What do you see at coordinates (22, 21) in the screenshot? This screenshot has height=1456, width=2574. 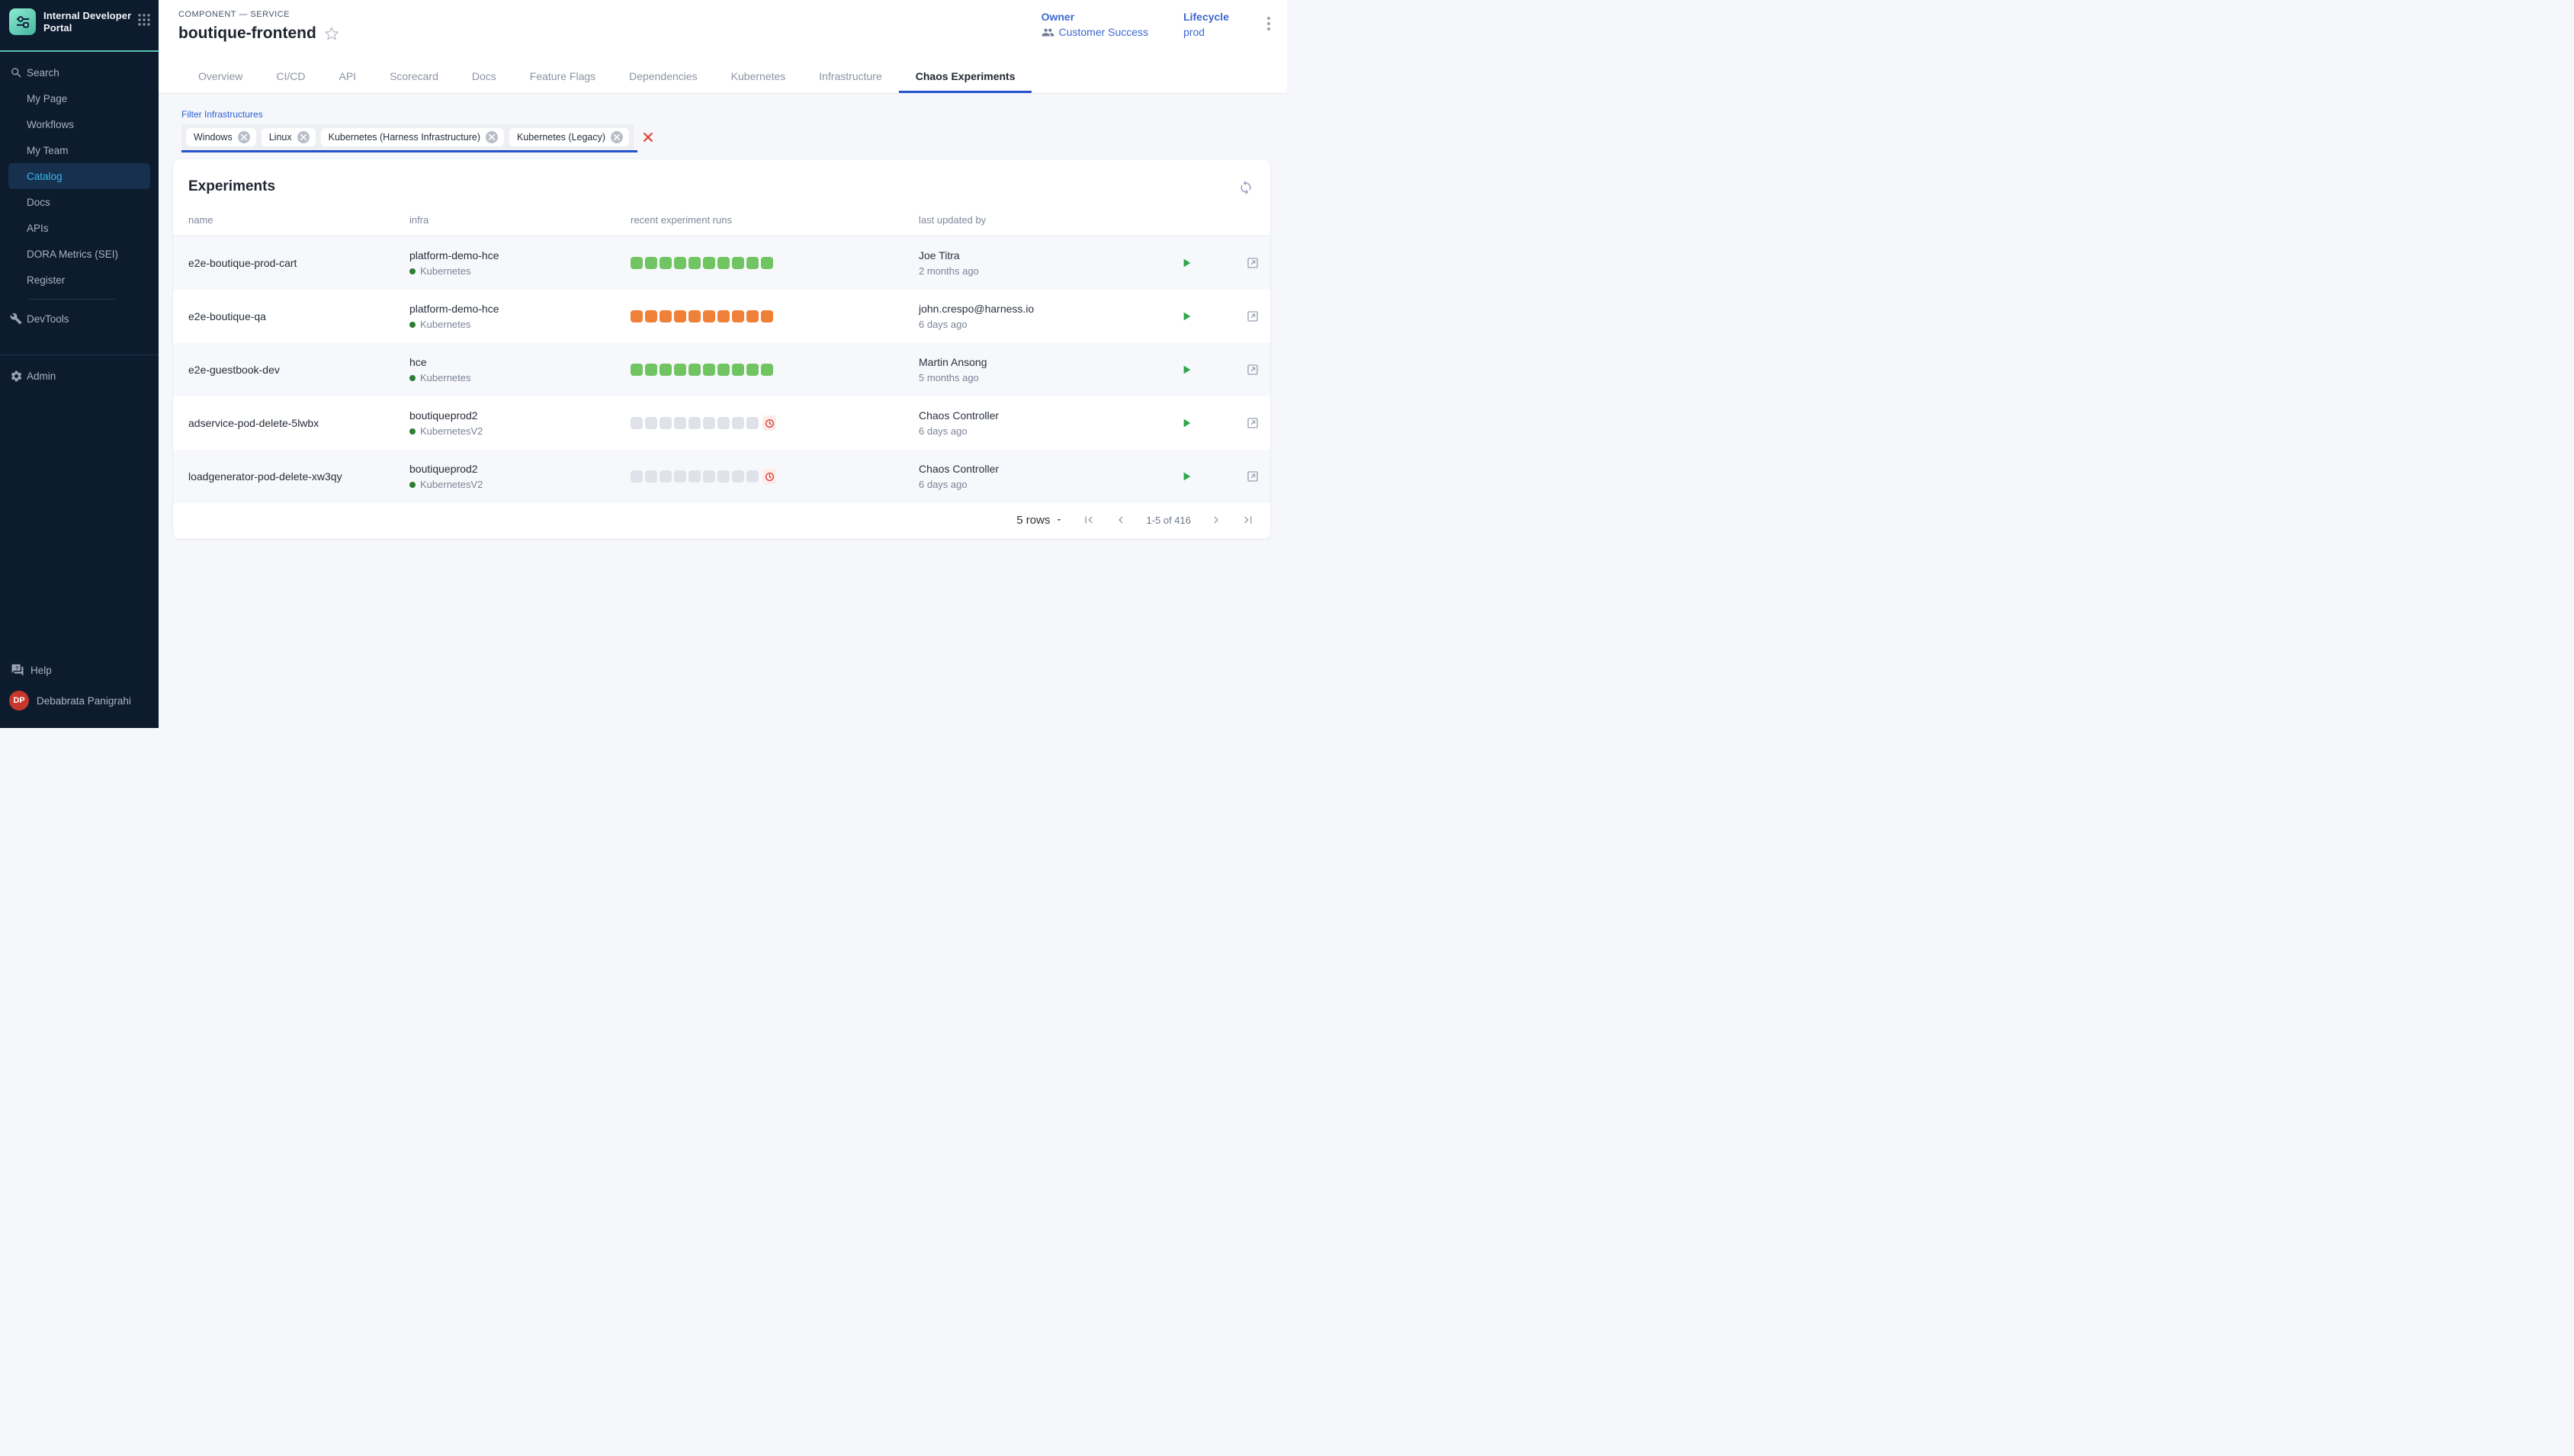 I see `app-logo-icon` at bounding box center [22, 21].